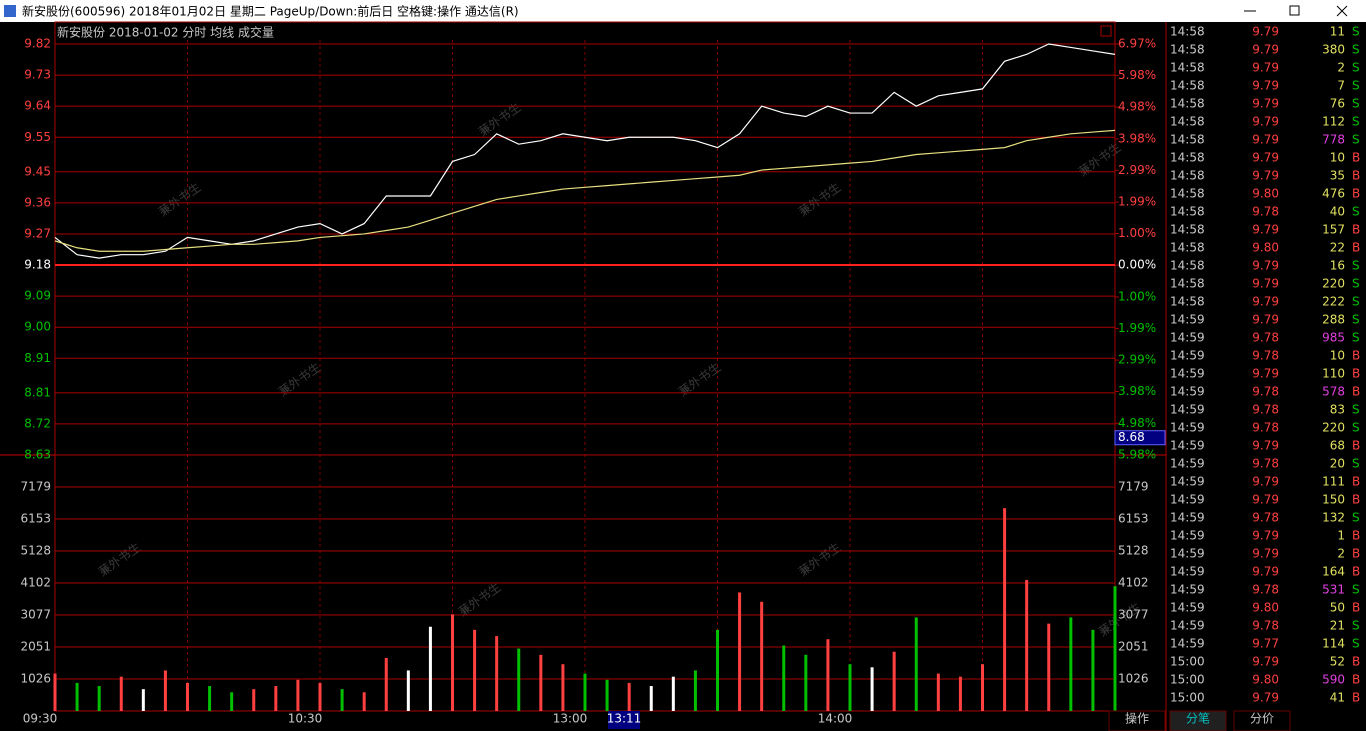 The height and width of the screenshot is (731, 1366). I want to click on restore-button, so click(1294, 10).